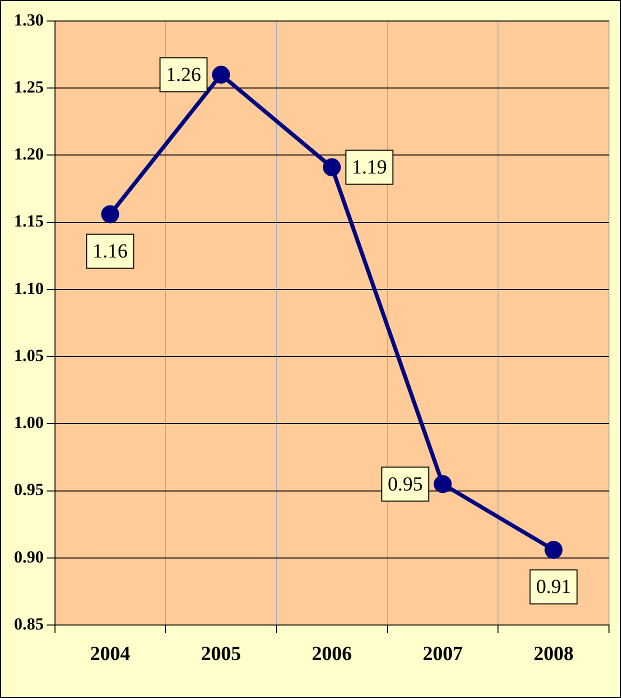 Image resolution: width=621 pixels, height=698 pixels. What do you see at coordinates (29, 422) in the screenshot?
I see `y-tick-label: 1.00` at bounding box center [29, 422].